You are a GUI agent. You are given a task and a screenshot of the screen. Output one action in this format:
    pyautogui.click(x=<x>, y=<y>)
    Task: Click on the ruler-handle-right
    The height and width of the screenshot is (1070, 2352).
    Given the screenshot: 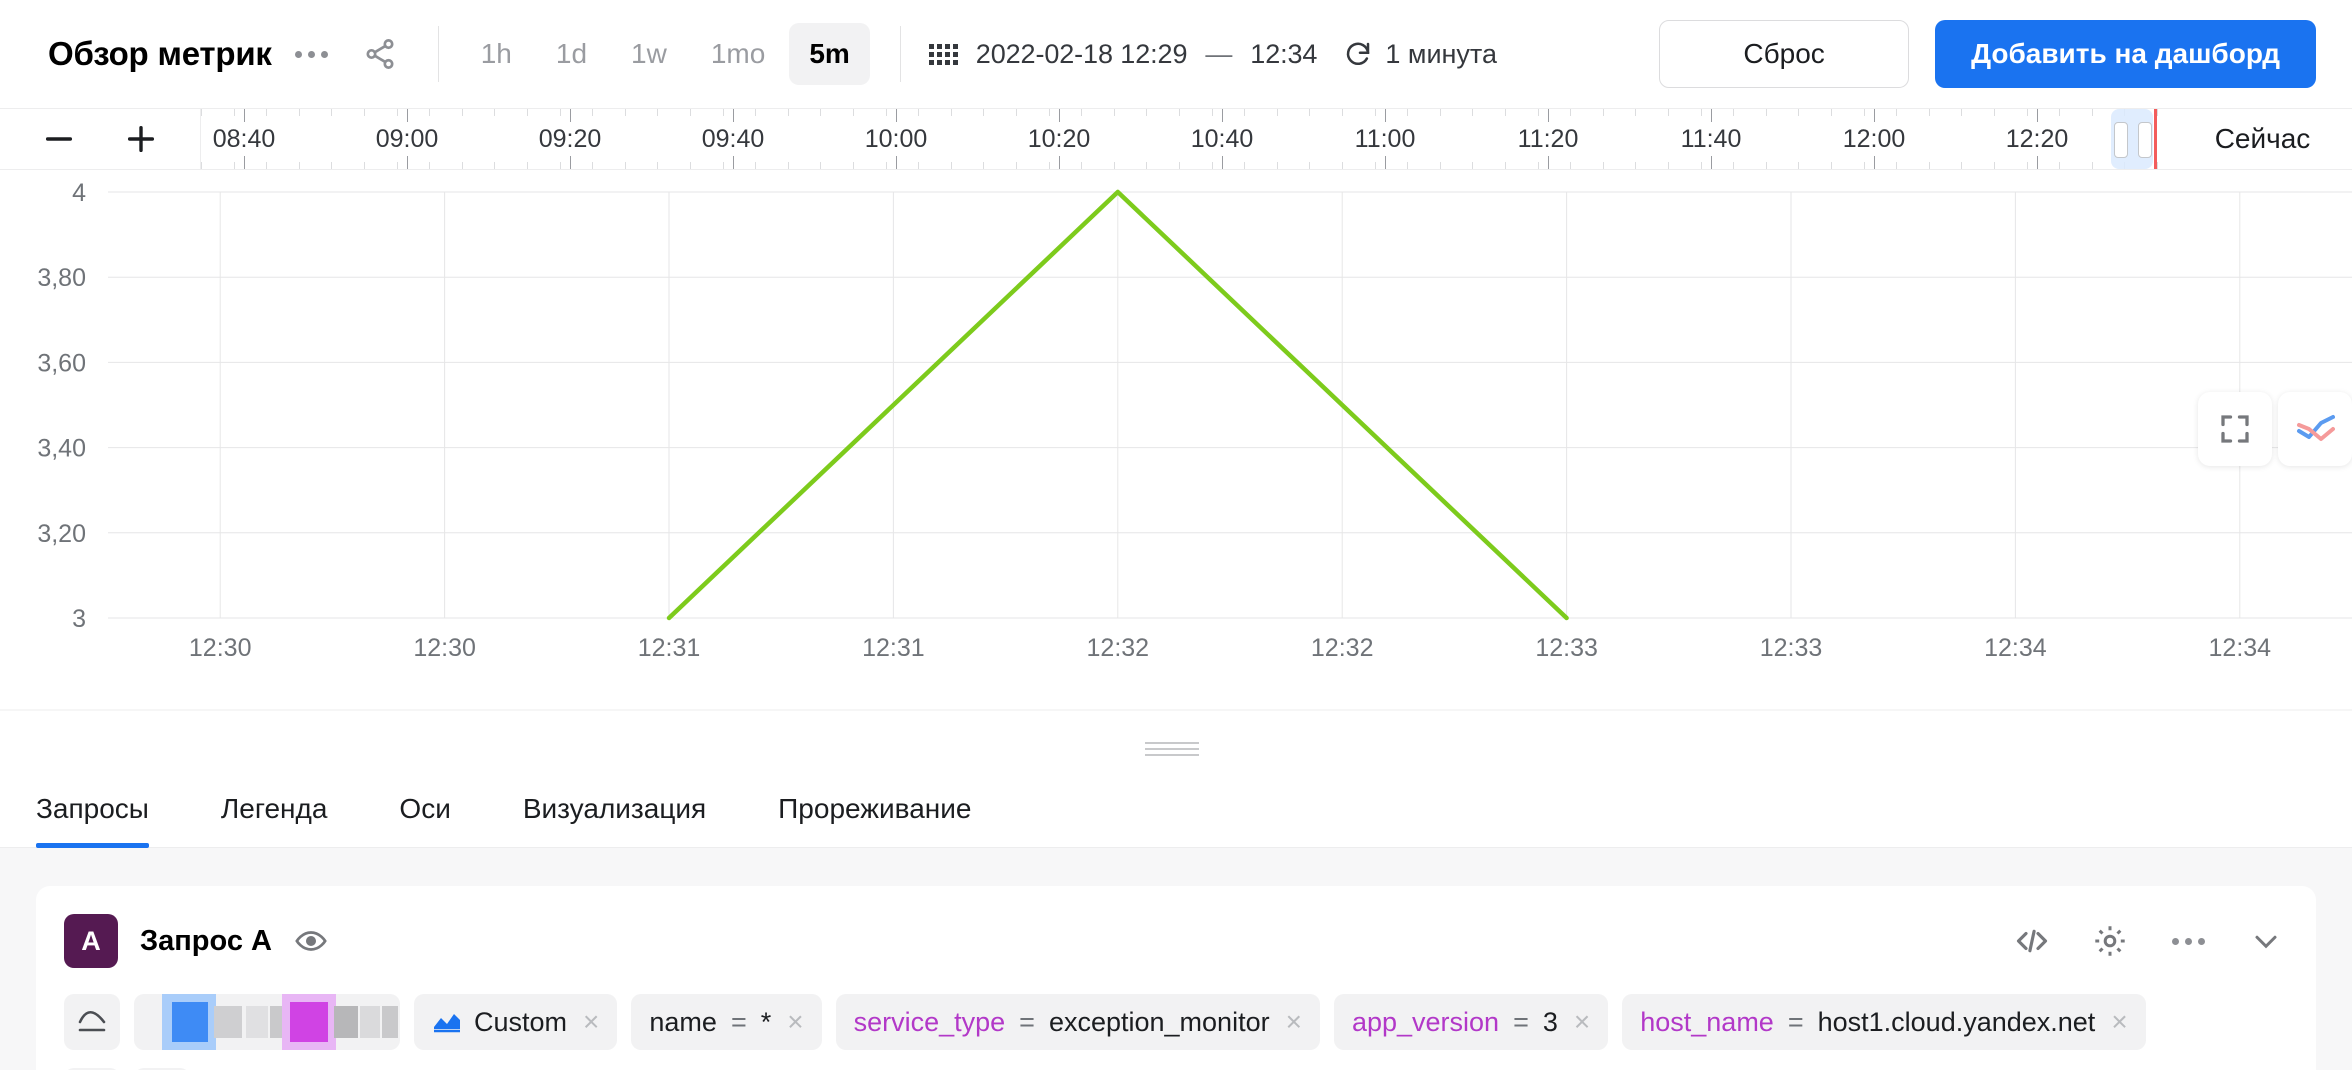 What is the action you would take?
    pyautogui.click(x=2145, y=140)
    